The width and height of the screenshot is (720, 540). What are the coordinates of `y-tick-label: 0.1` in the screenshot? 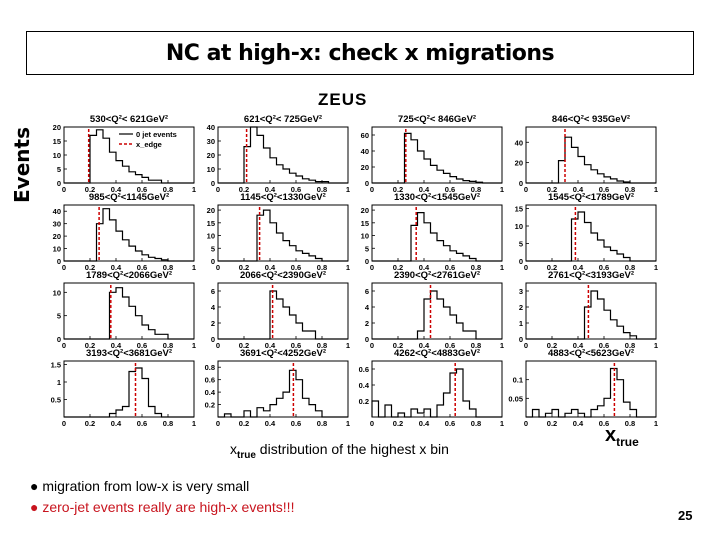 It's located at (518, 380).